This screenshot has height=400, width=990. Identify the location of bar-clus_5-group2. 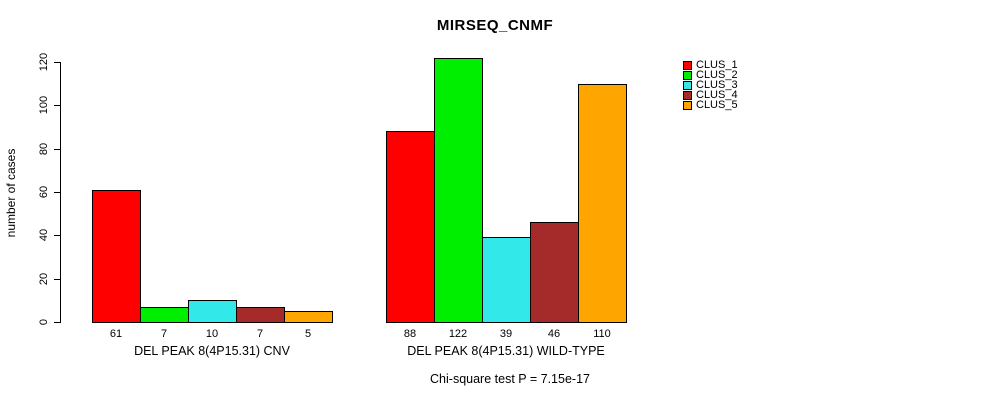
(602, 203).